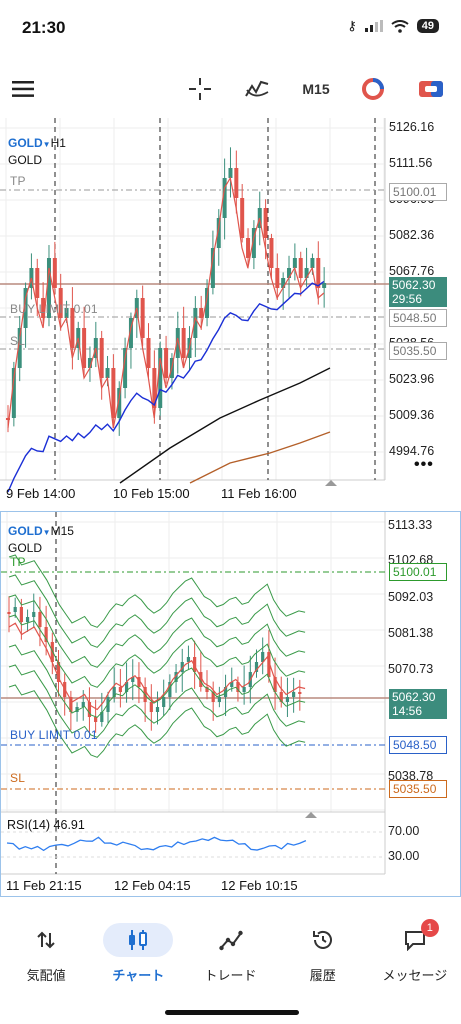 The height and width of the screenshot is (1024, 461). I want to click on h1-sl-price-box: 5035.50, so click(418, 351).